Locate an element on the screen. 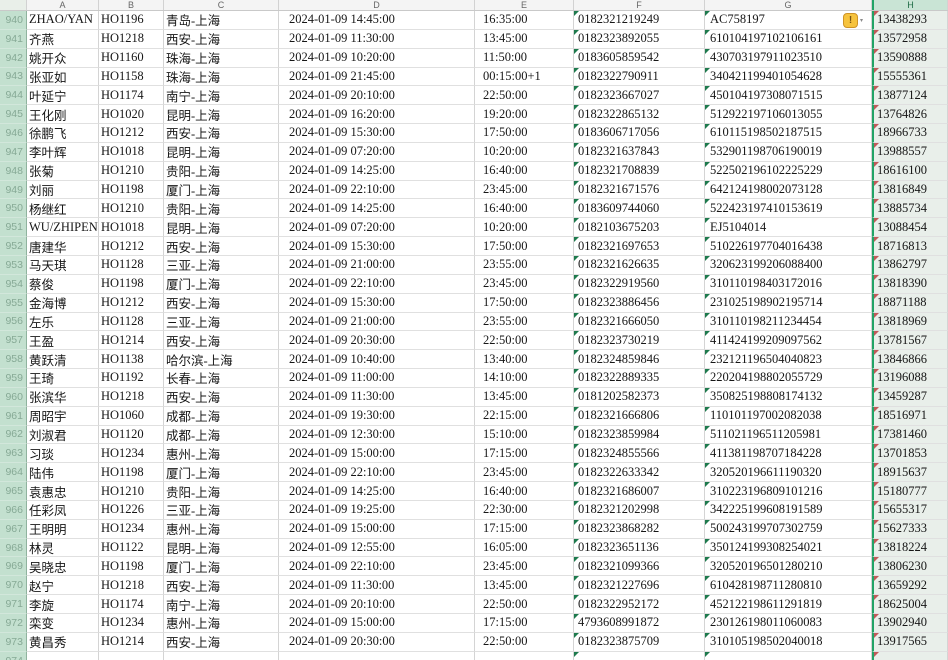 The width and height of the screenshot is (948, 660). cell-flight-number: HO1174 is located at coordinates (131, 604).